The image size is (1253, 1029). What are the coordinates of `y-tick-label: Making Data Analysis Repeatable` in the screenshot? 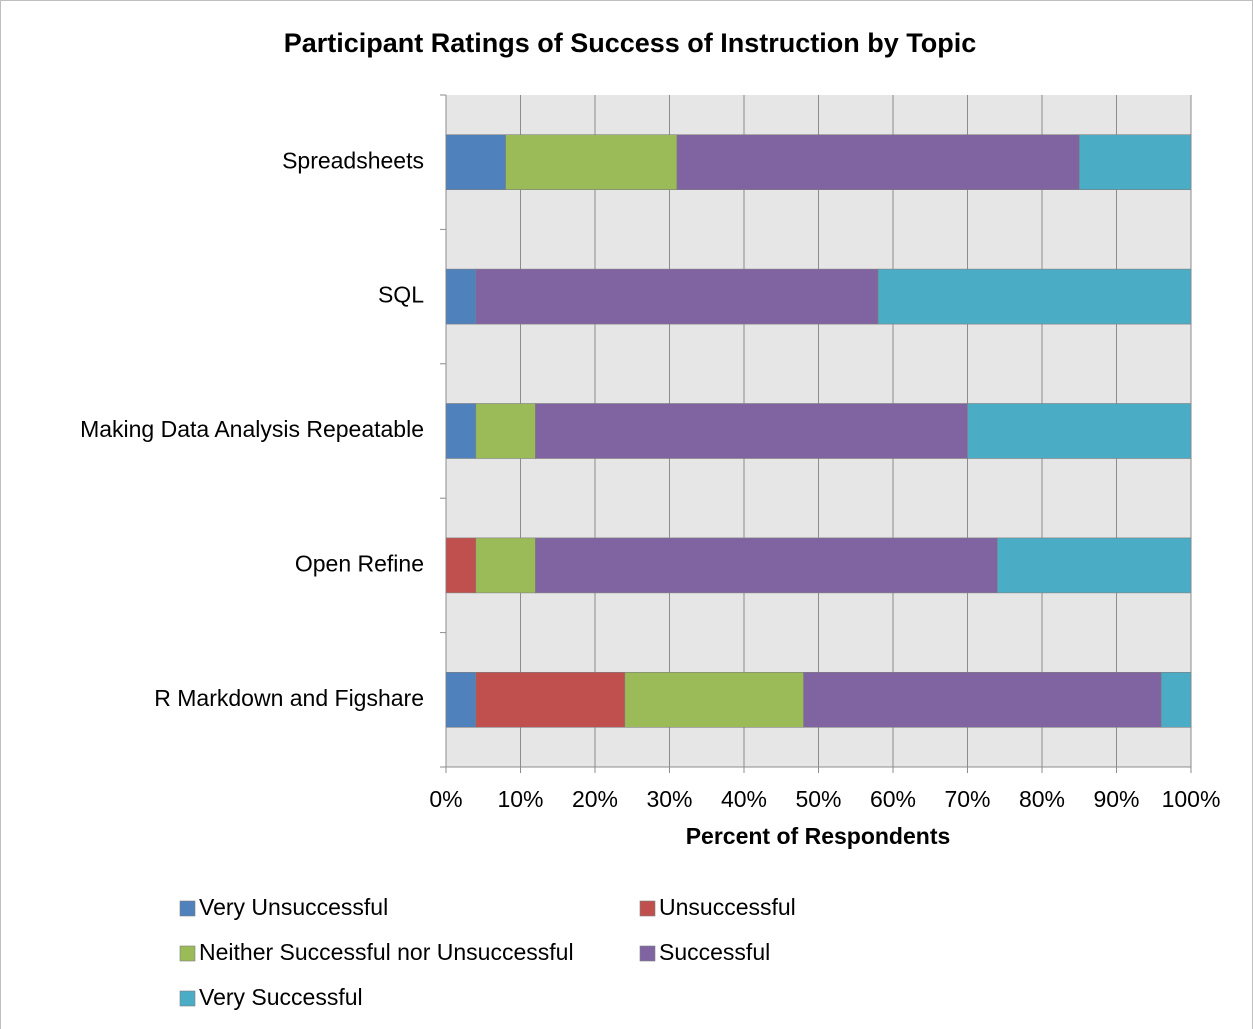 It's located at (252, 429).